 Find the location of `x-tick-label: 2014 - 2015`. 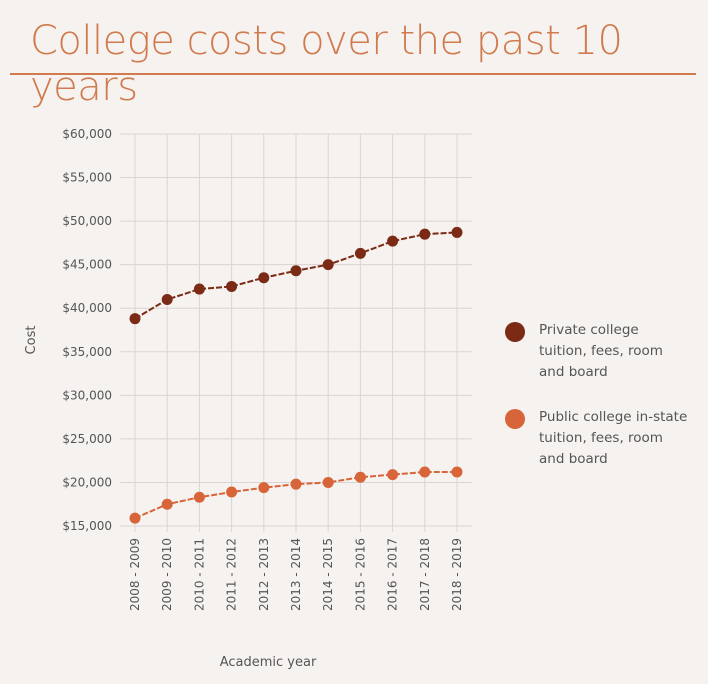

x-tick-label: 2014 - 2015 is located at coordinates (328, 574).